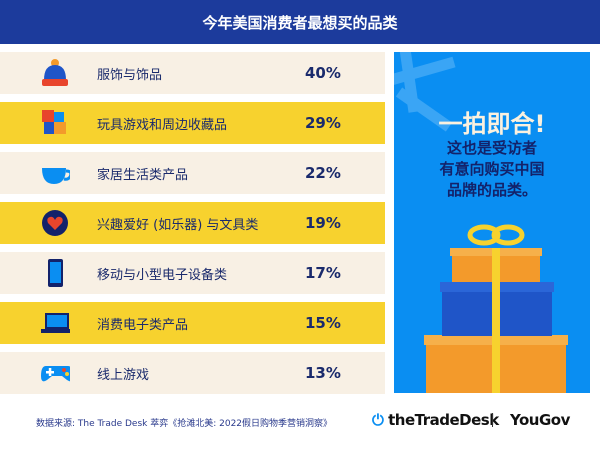  I want to click on category-label: 玩具游戏和周边收藏品, so click(162, 125).